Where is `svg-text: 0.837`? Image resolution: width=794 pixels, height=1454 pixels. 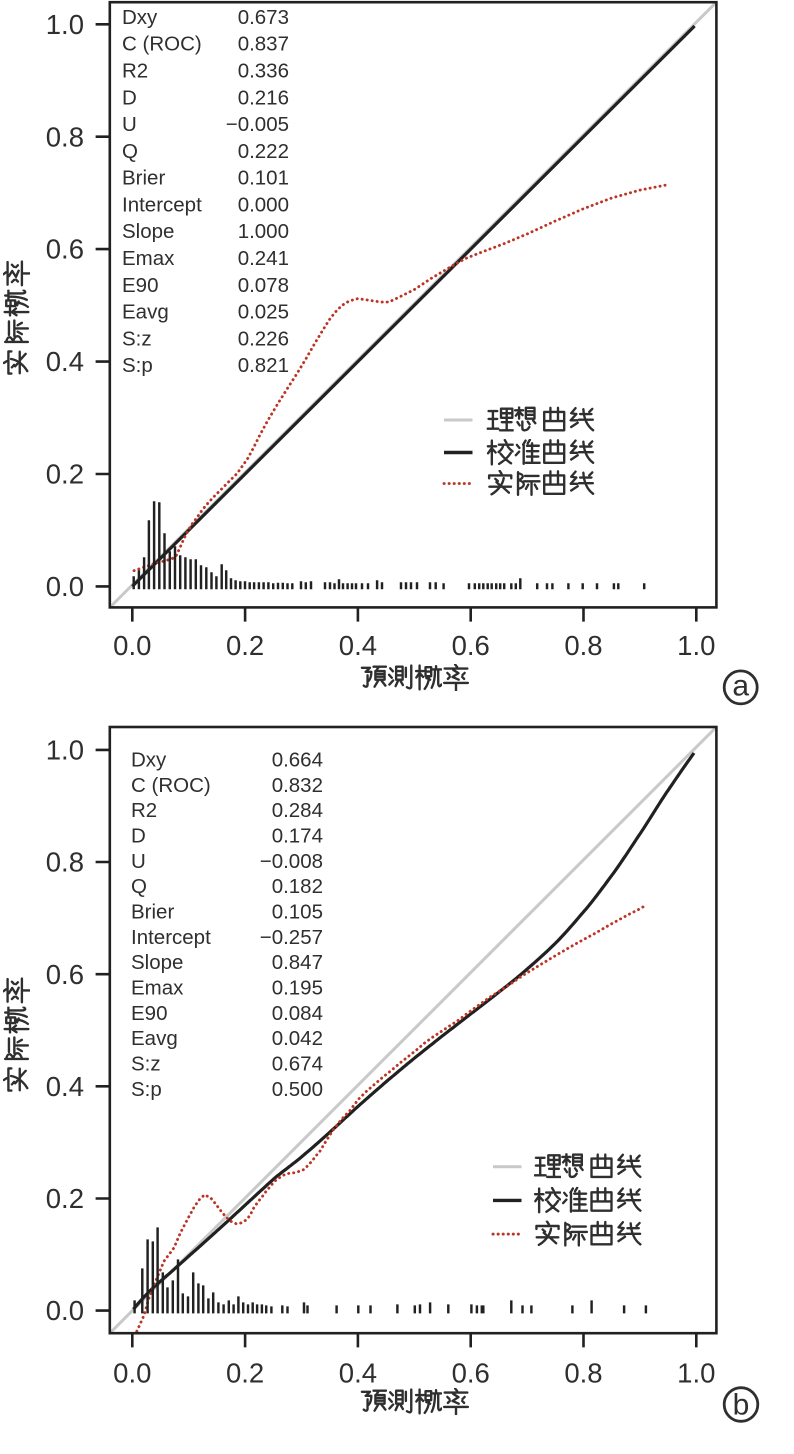 svg-text: 0.837 is located at coordinates (263, 44).